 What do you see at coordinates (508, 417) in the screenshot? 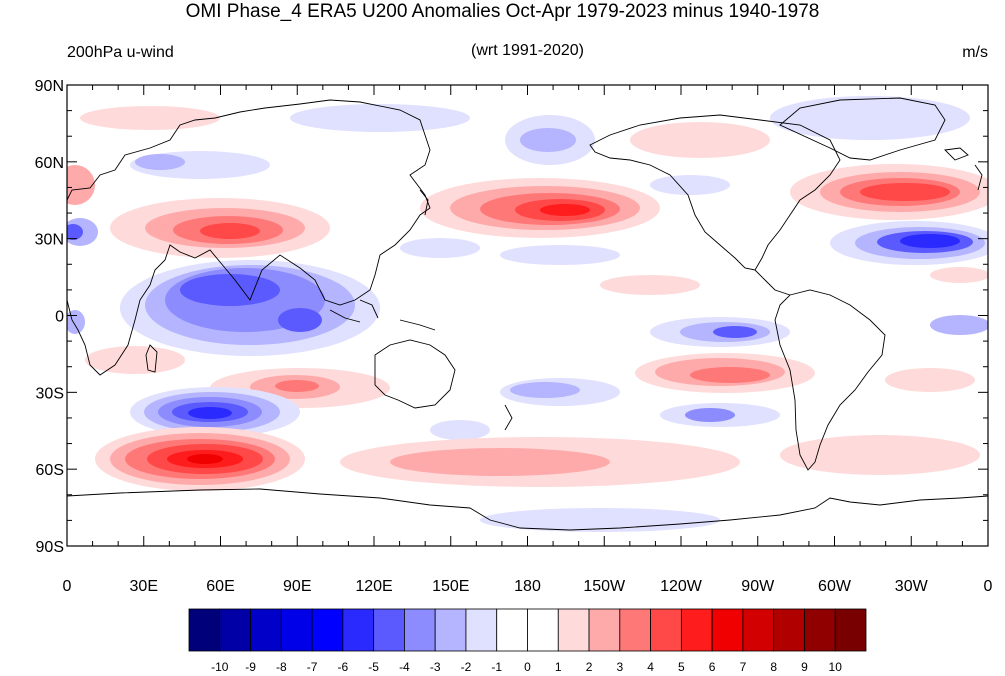
I see `coastline-new-zealand` at bounding box center [508, 417].